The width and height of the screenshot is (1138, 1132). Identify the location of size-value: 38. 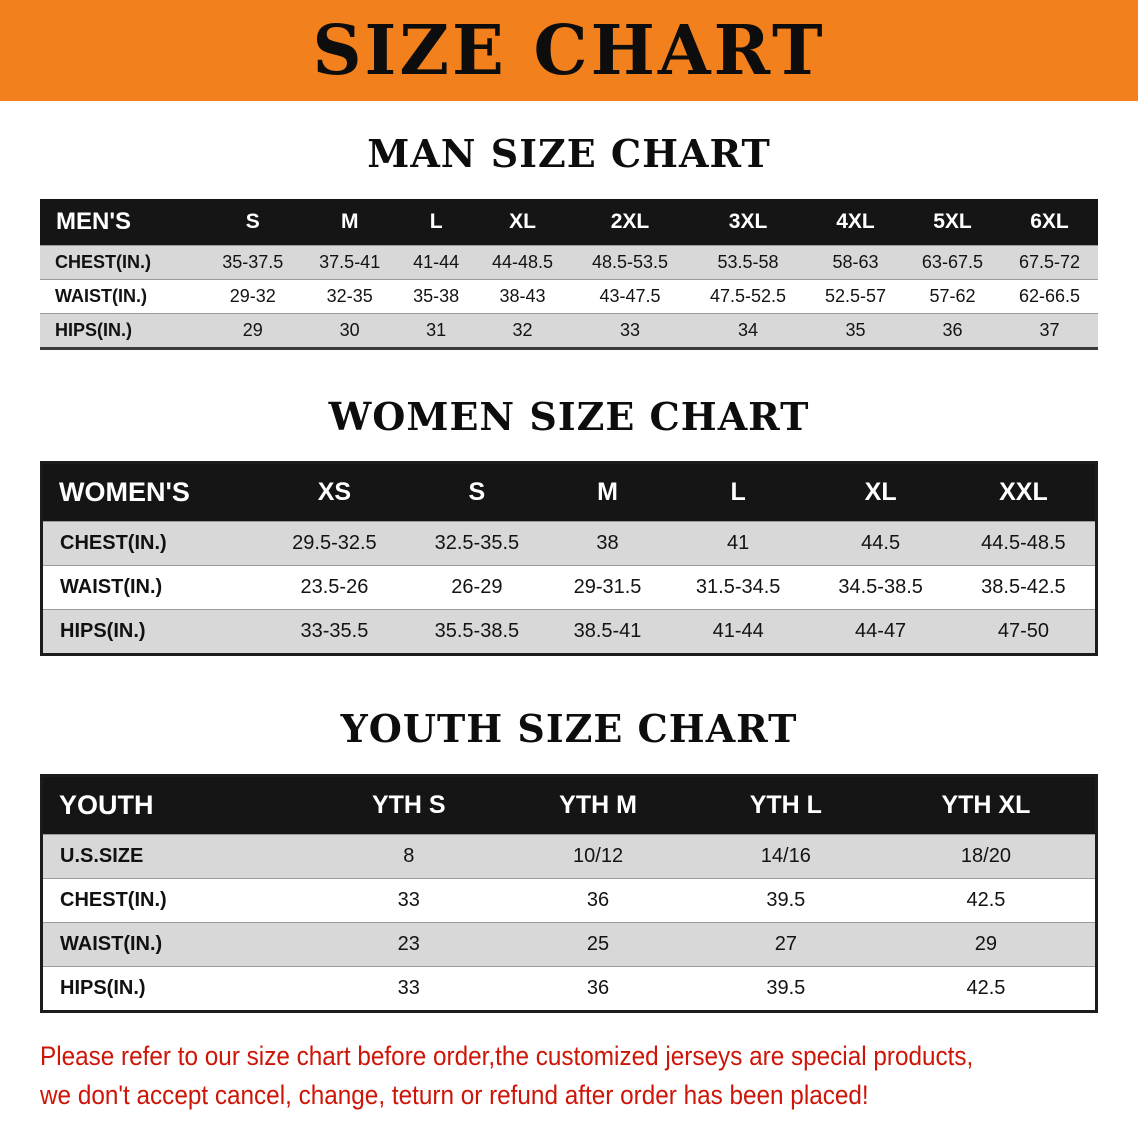
(607, 543).